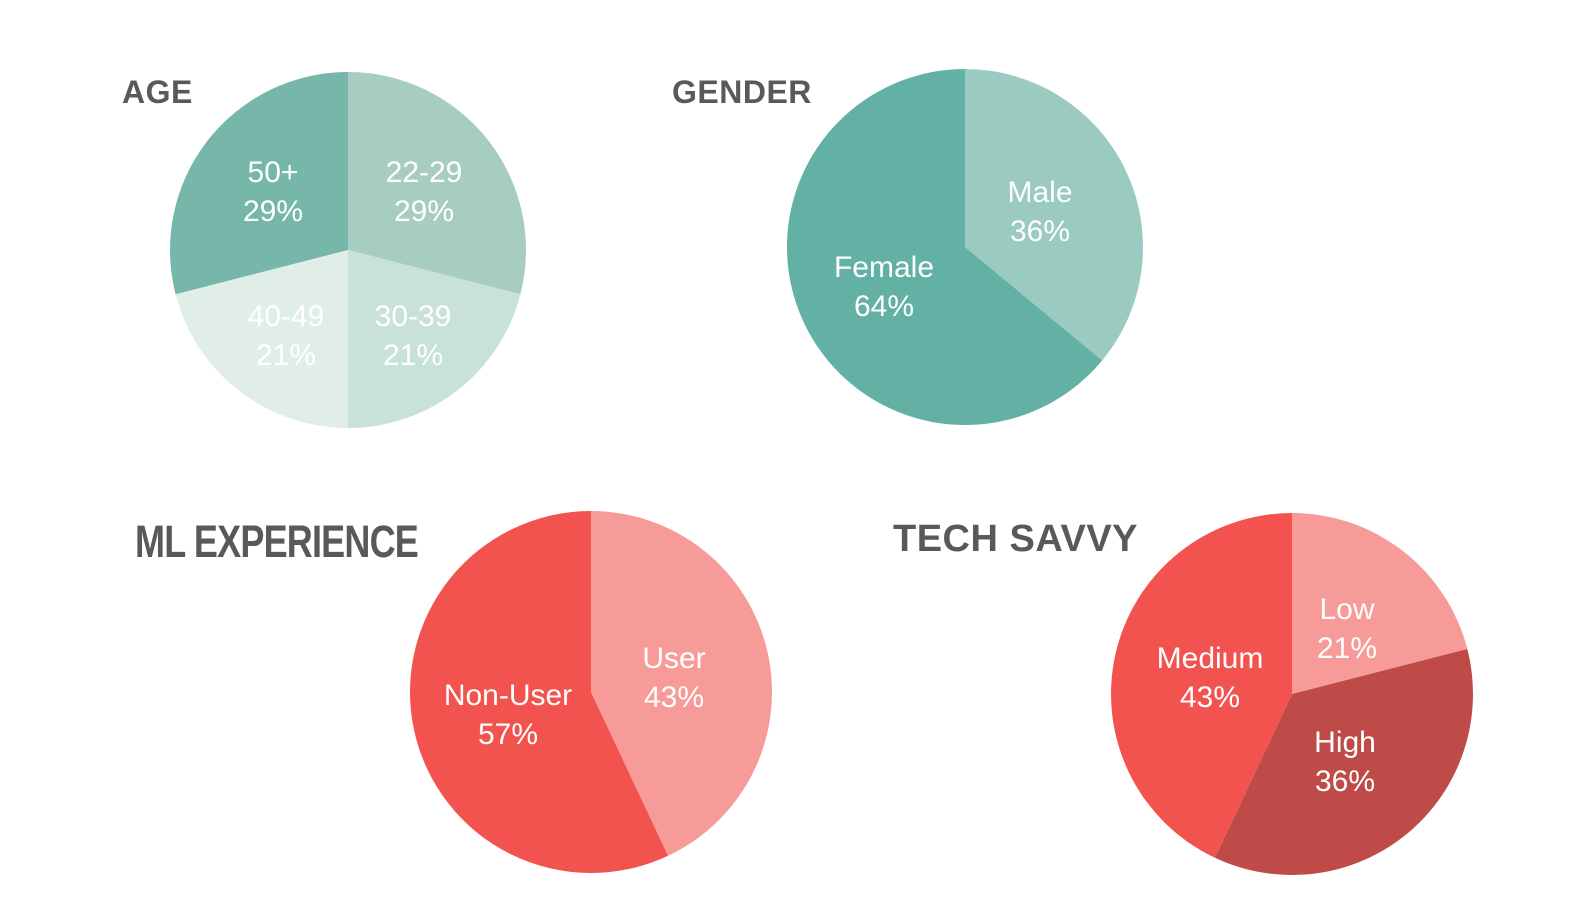 This screenshot has height=923, width=1593. I want to click on pie-age, so click(348, 249).